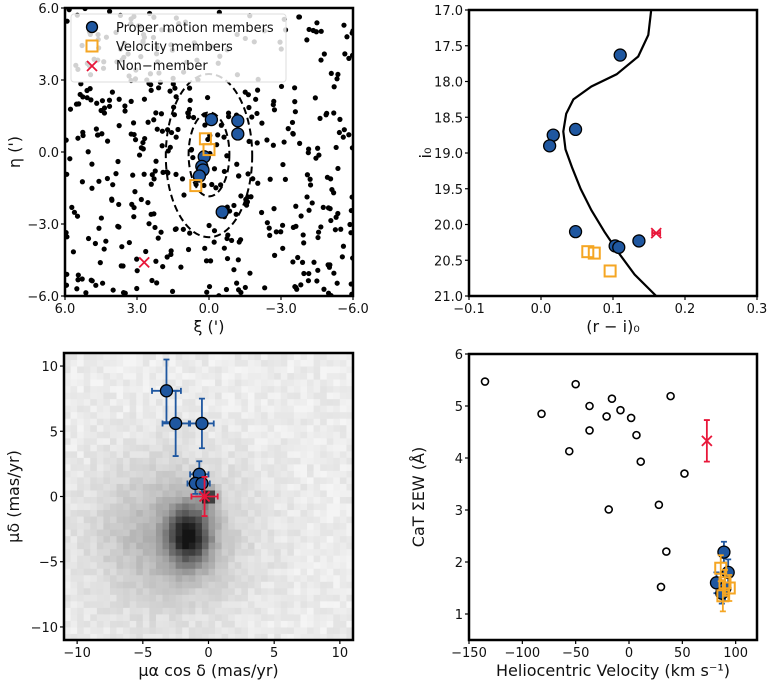  Describe the element at coordinates (448, 190) in the screenshot. I see `y-tick-label: 19.5` at that location.